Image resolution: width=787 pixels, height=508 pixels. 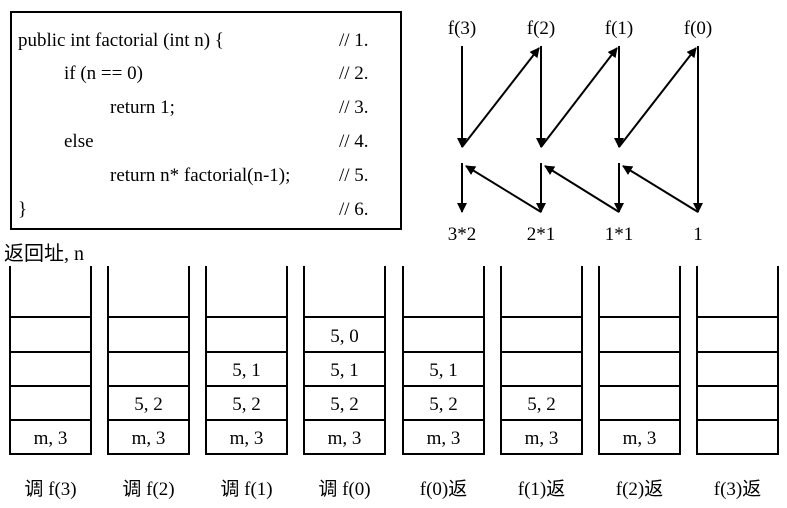 What do you see at coordinates (344, 336) in the screenshot?
I see `stack-slot-value: 5, 0` at bounding box center [344, 336].